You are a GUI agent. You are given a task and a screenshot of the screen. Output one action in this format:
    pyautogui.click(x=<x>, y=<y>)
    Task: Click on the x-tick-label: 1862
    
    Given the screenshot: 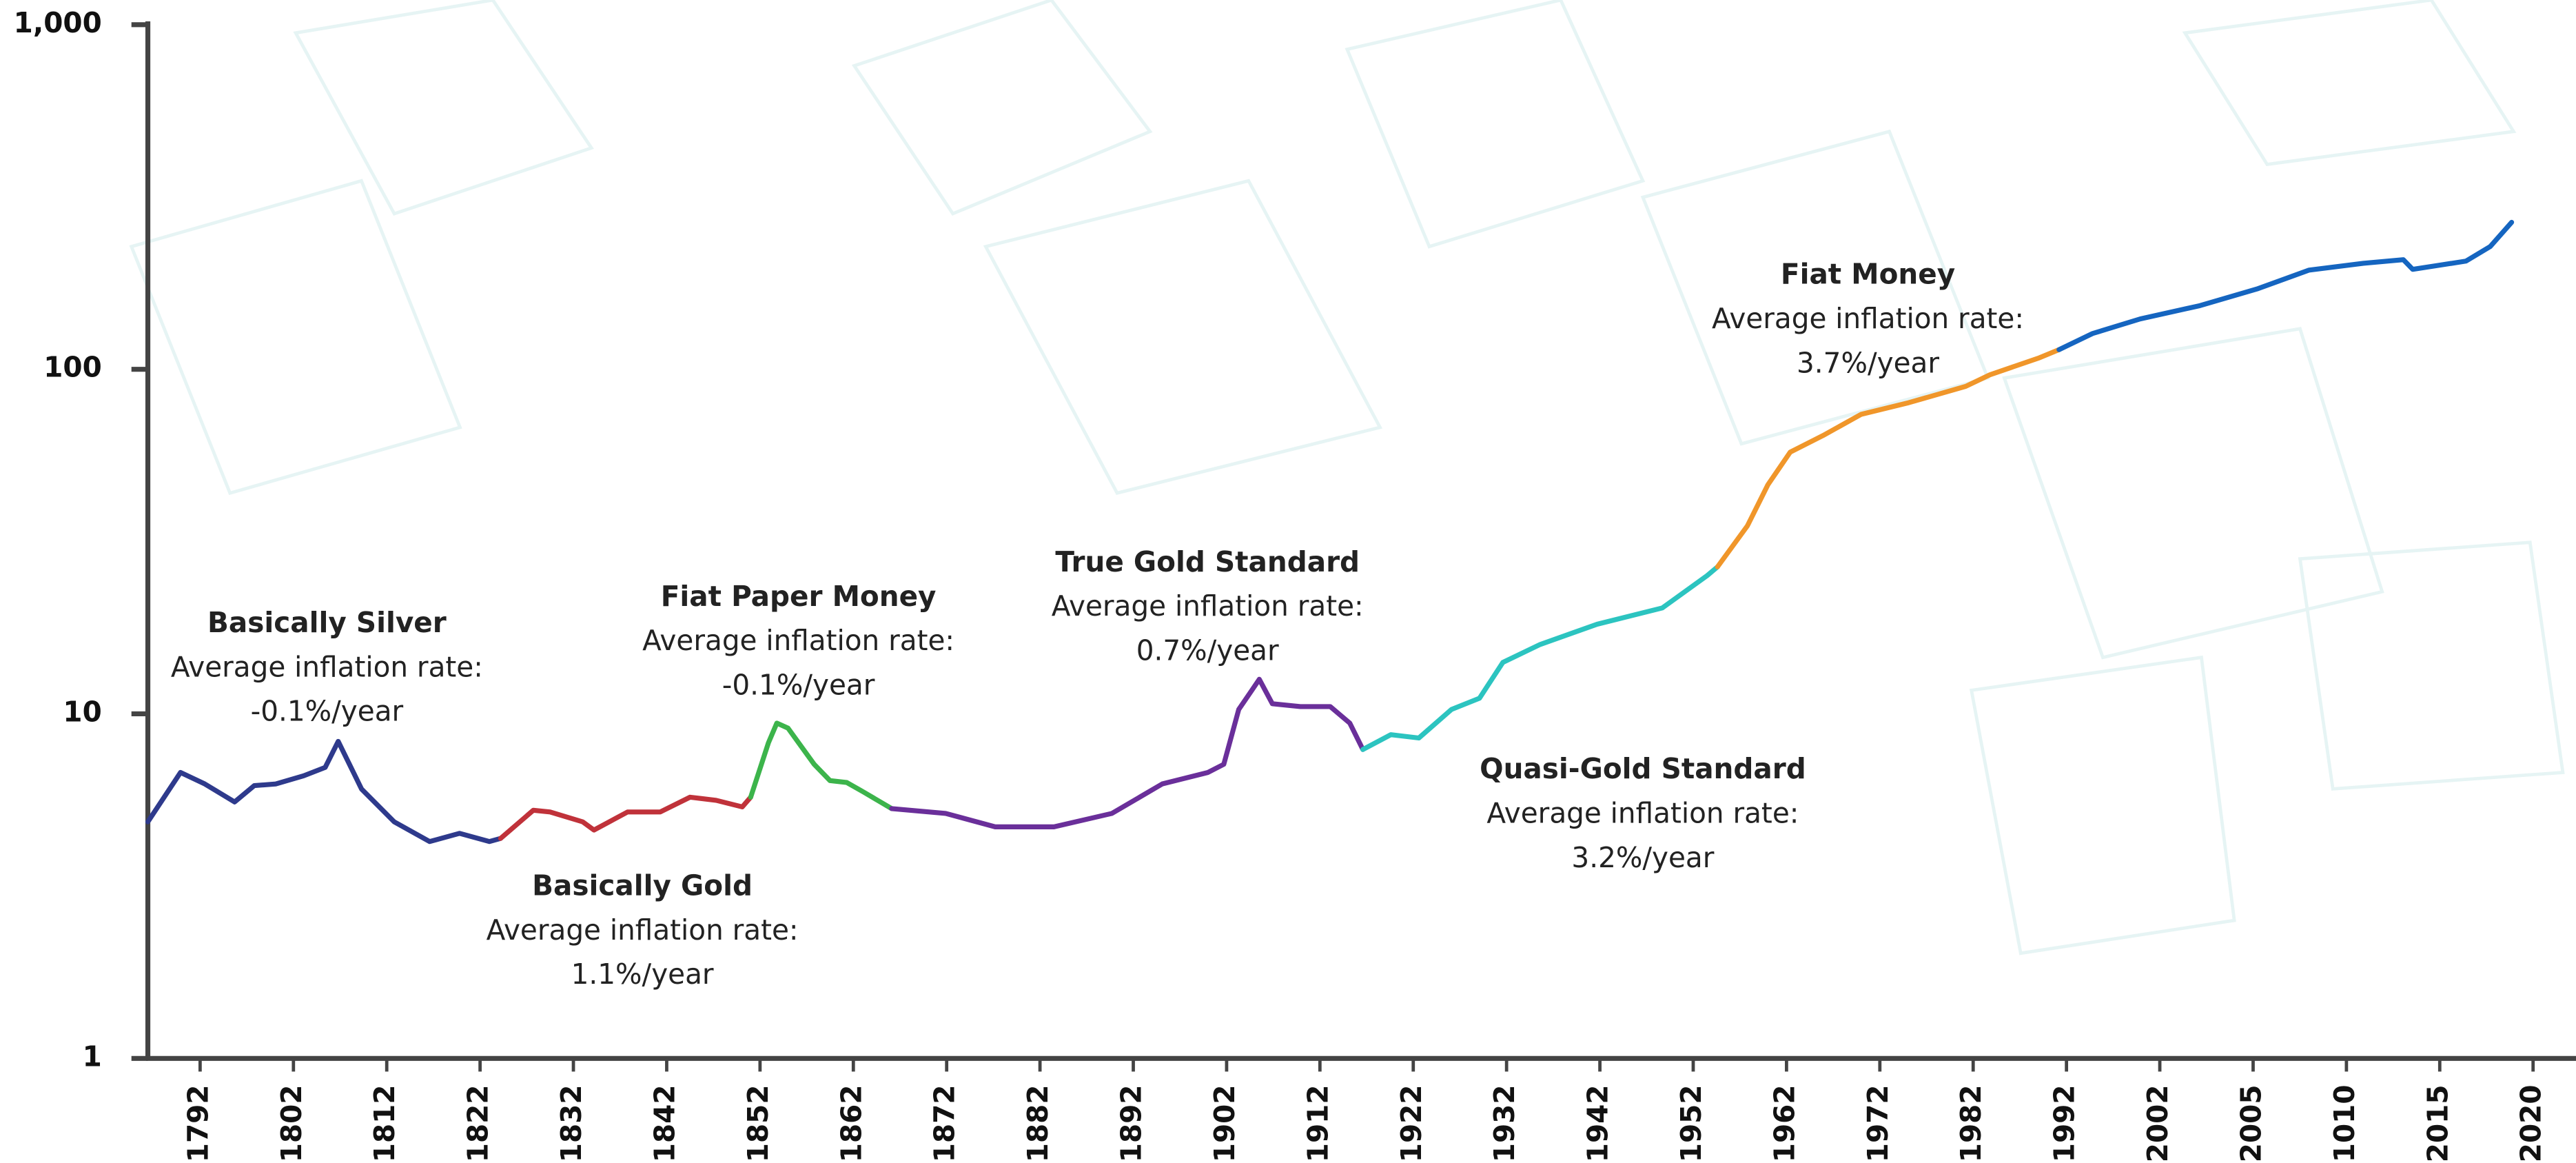 What is the action you would take?
    pyautogui.click(x=851, y=1123)
    